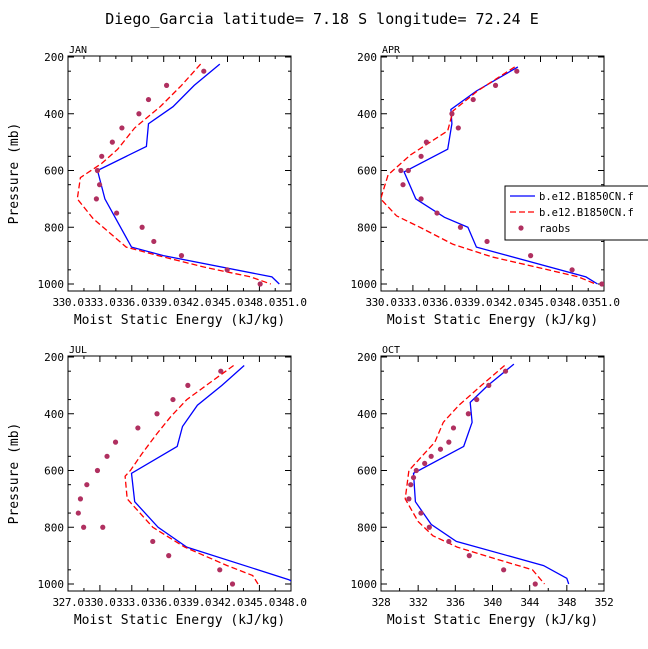 This screenshot has width=648, height=649. What do you see at coordinates (391, 50) in the screenshot?
I see `panel-title: APR` at bounding box center [391, 50].